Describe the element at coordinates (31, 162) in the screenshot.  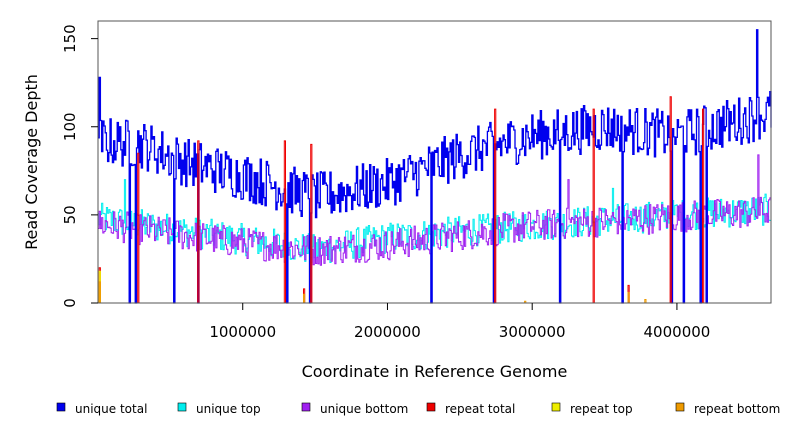
I see `y-axis-title: Read Coverage Depth` at that location.